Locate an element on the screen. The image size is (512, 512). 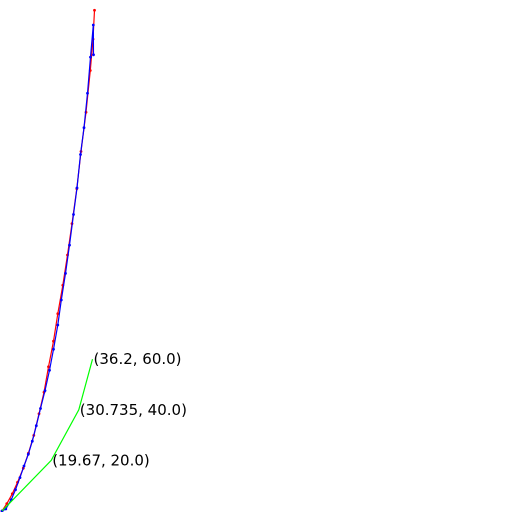
series-line is located at coordinates (47, 435).